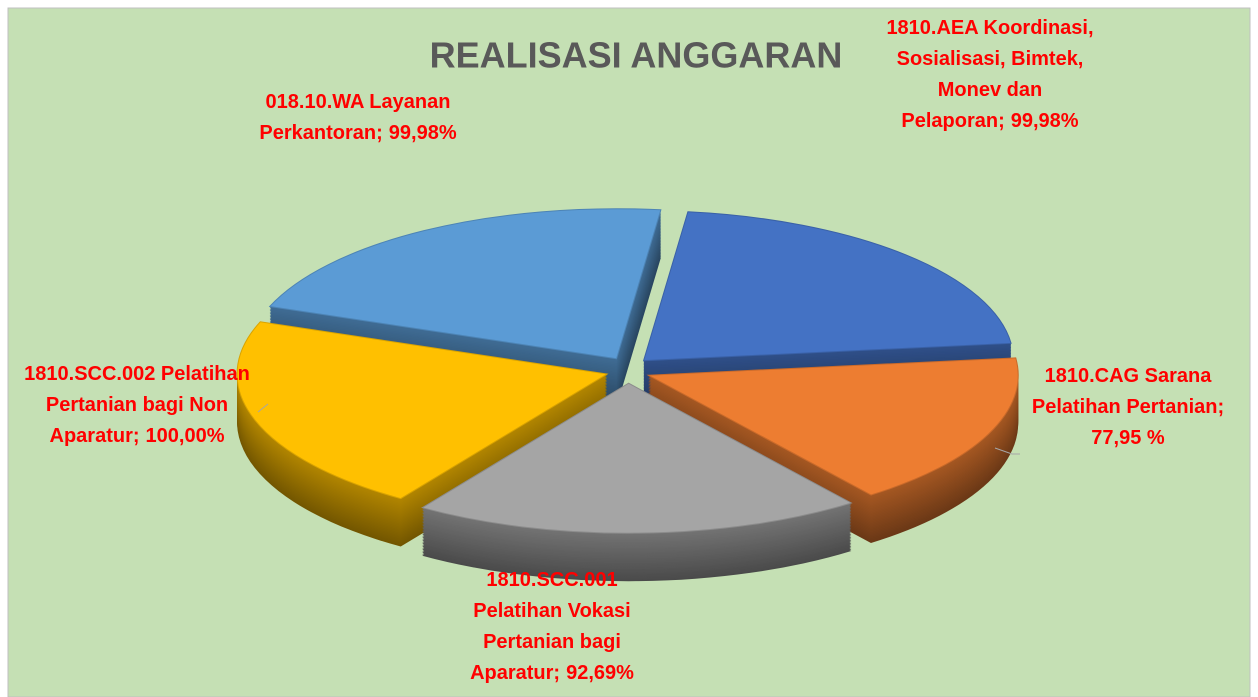 This screenshot has height=697, width=1258. I want to click on data-label-line: Pertanian bagi, so click(552, 642).